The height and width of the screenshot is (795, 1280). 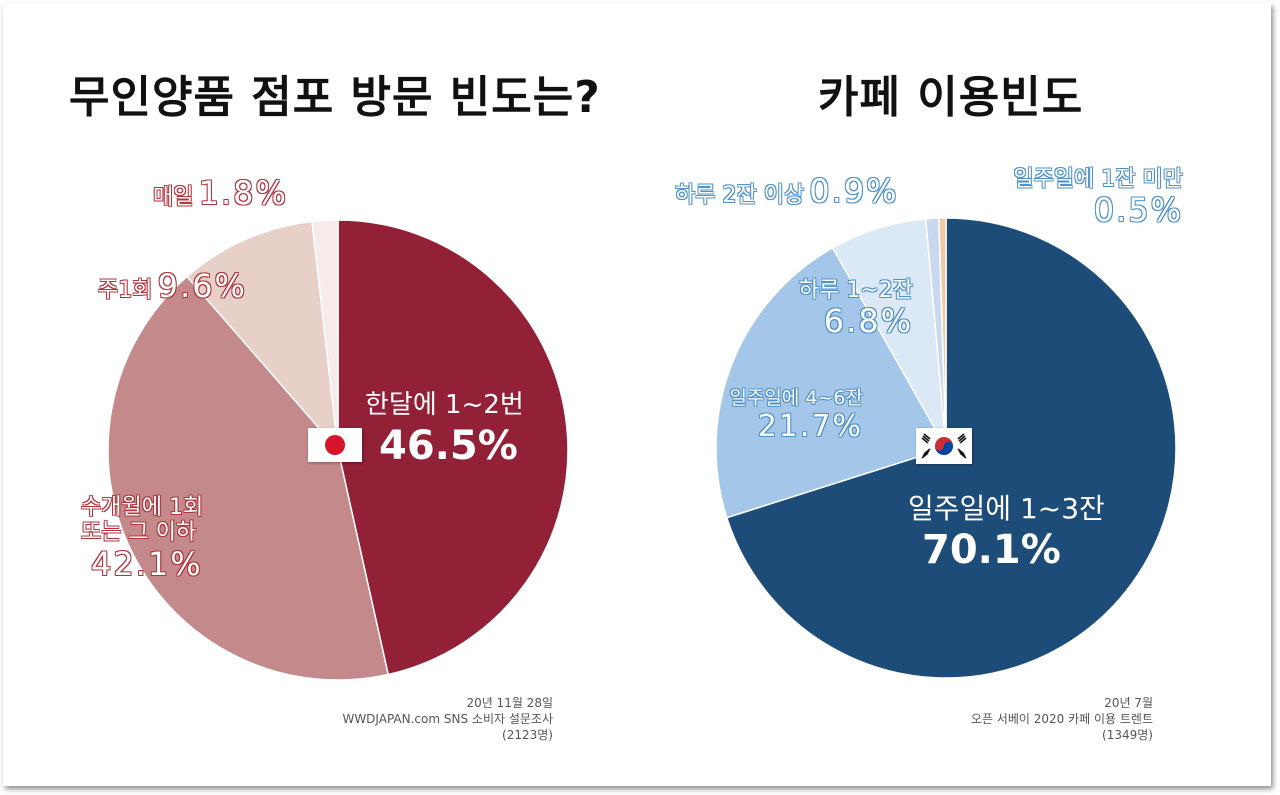 I want to click on label-d12: 하루 1~2잔 6.8%, so click(x=846, y=309).